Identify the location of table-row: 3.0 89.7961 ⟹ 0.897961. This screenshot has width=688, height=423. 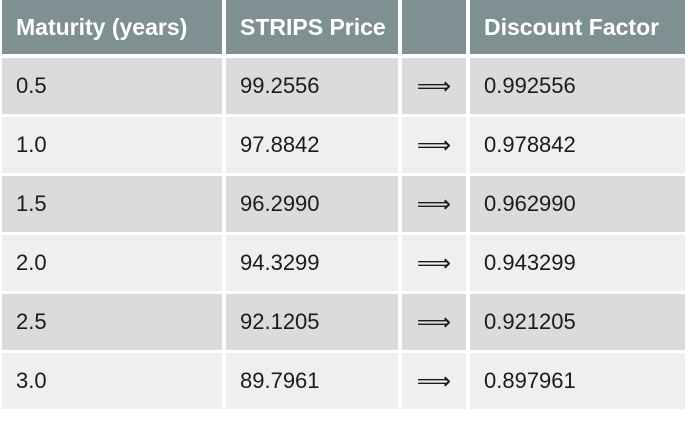
(343, 381).